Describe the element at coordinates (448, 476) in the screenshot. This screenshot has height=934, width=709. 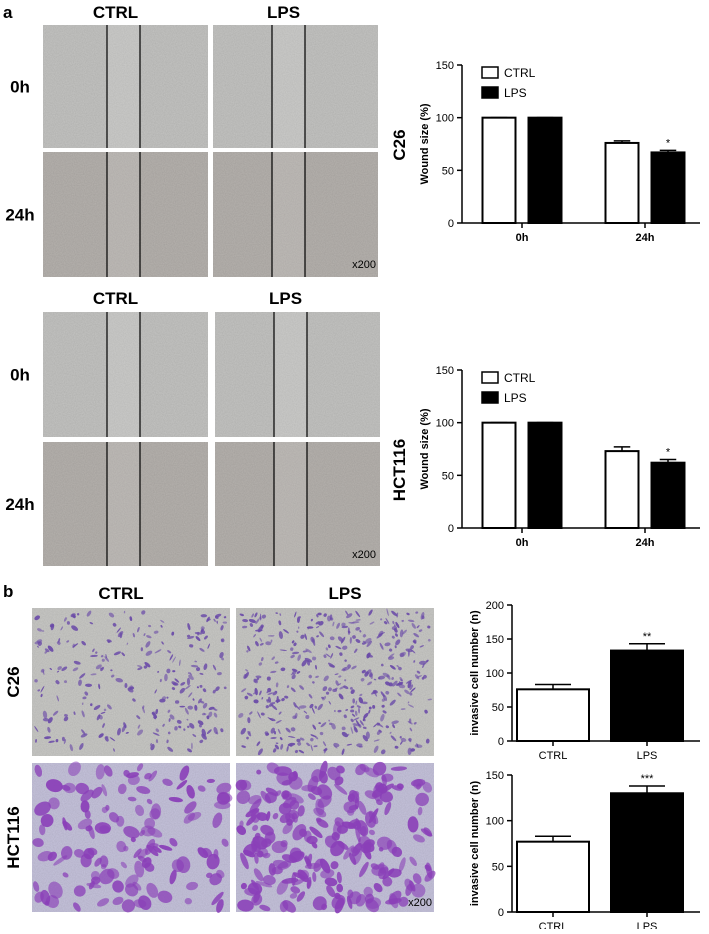
I see `y-tick-label: 50` at that location.